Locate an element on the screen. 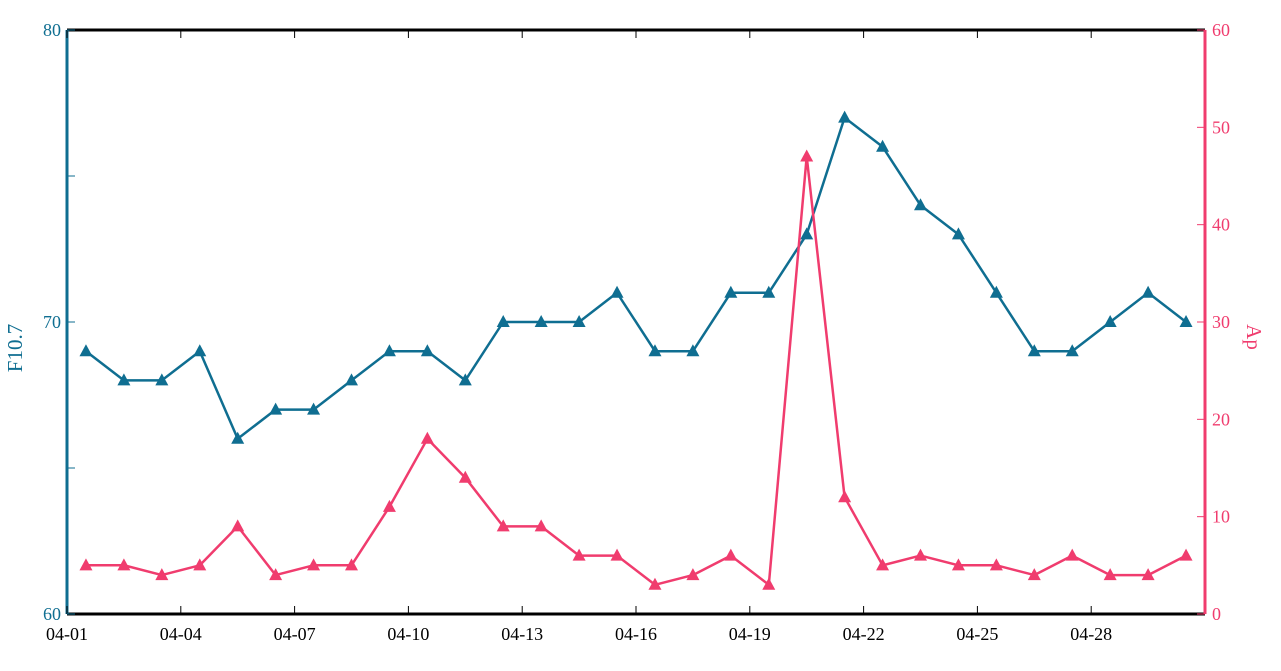  y-right-tick-label: 30 is located at coordinates (1221, 322).